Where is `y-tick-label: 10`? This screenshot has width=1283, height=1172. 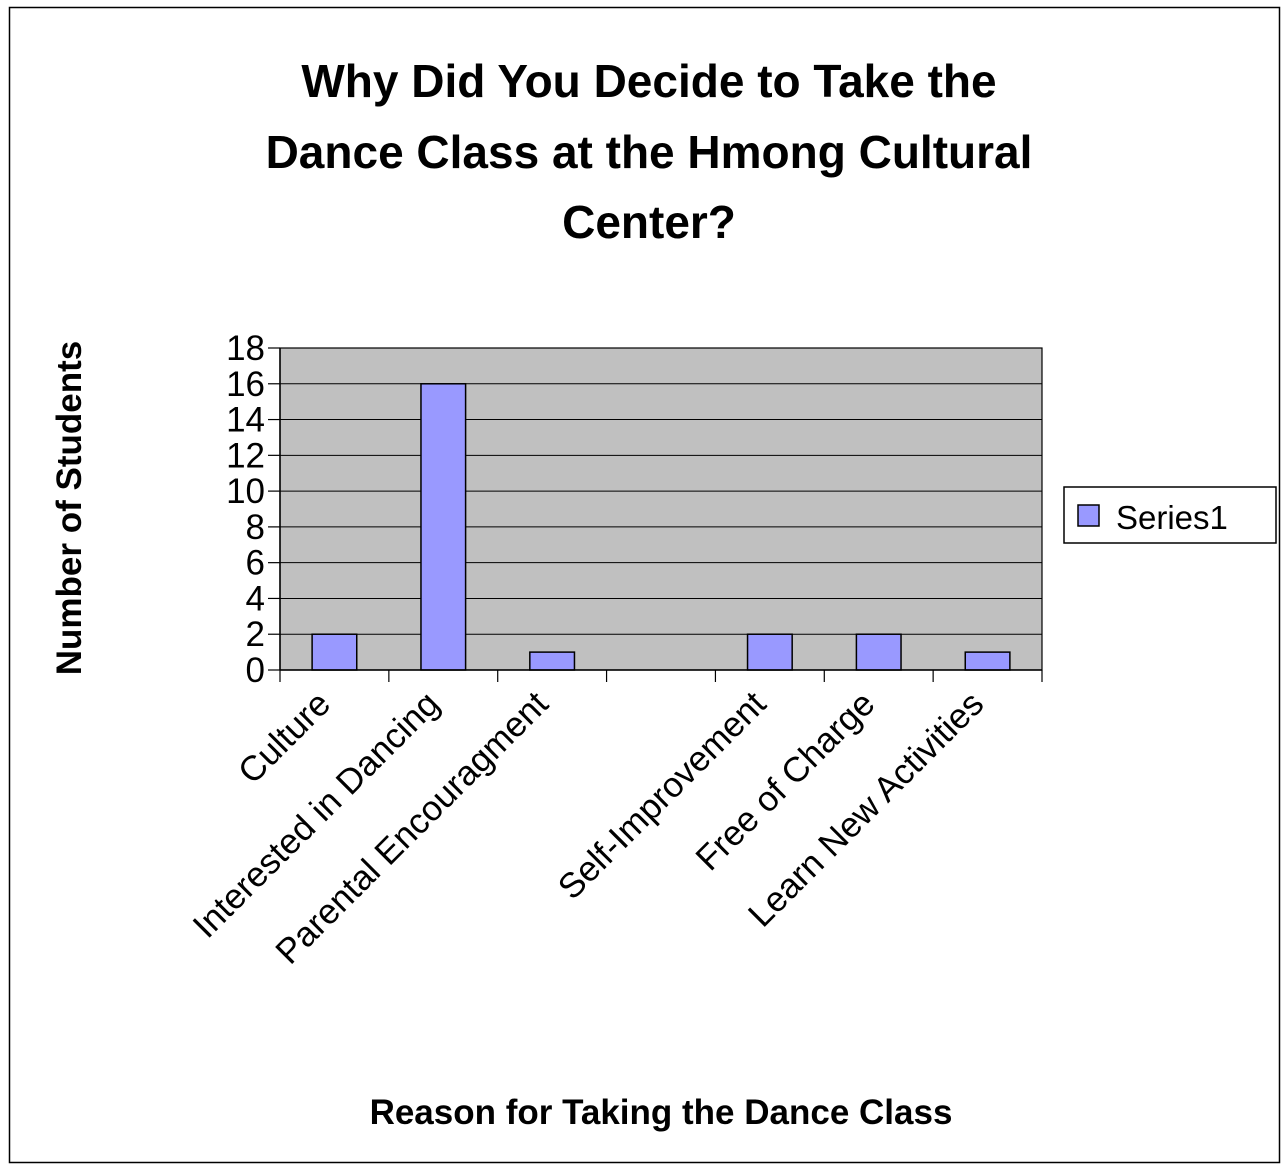
y-tick-label: 10 is located at coordinates (245, 491).